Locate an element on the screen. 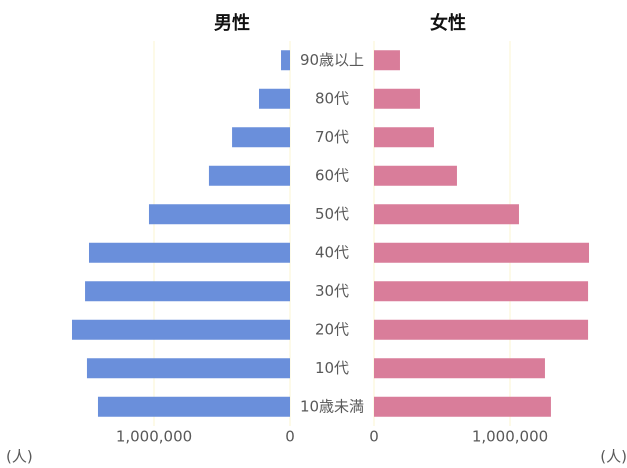  series-header: 男性 is located at coordinates (232, 23).